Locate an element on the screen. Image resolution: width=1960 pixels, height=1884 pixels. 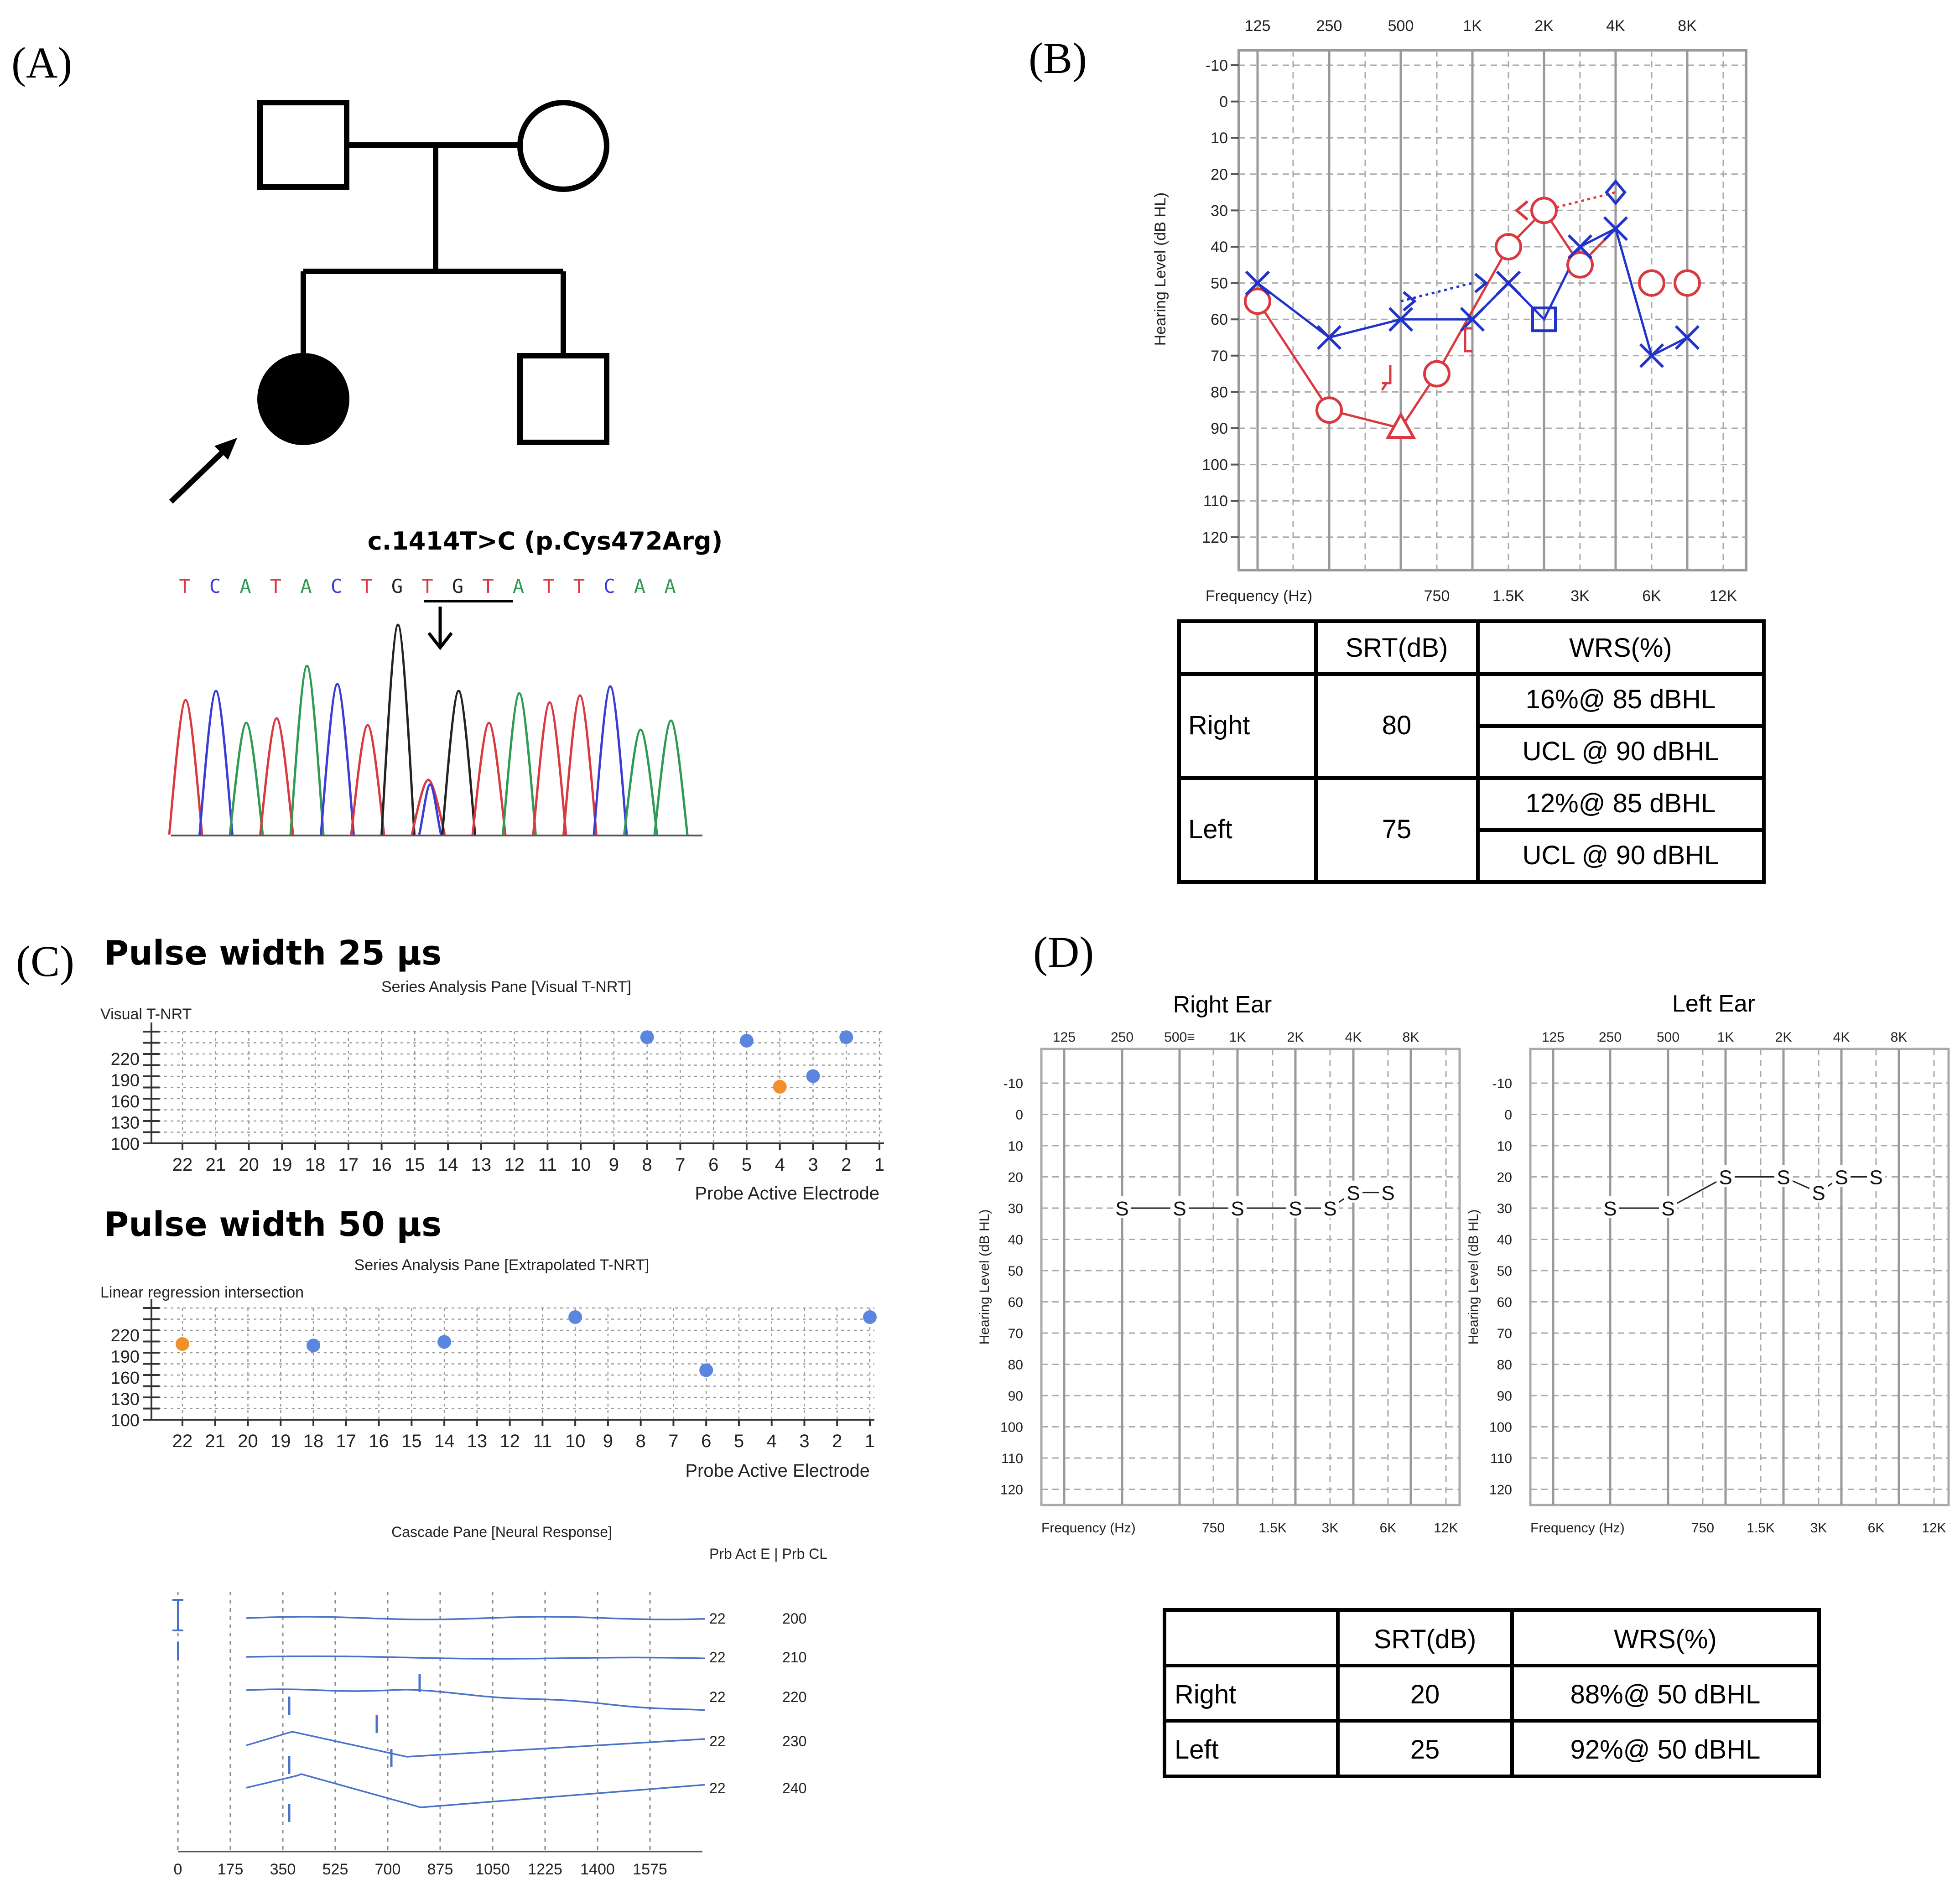
y-tick-label: 90 is located at coordinates (1016, 1396).